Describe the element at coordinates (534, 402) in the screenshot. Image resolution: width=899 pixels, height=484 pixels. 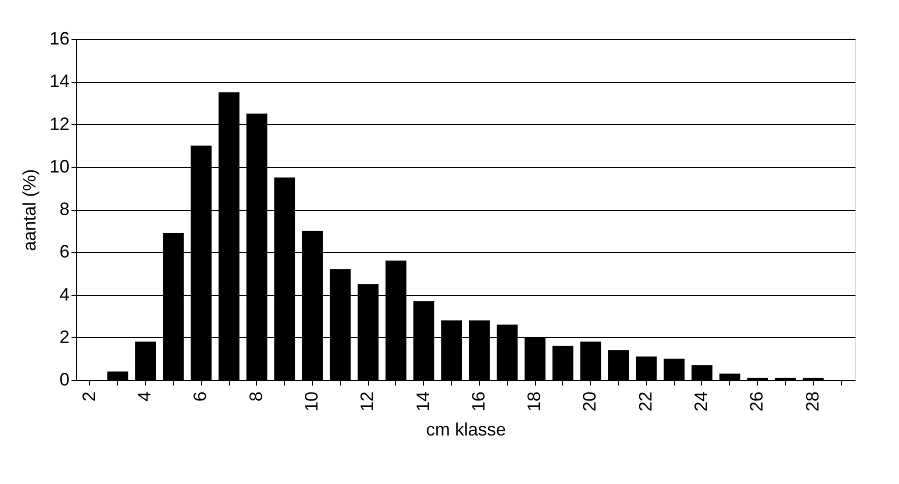
I see `x-tick-label: 18` at that location.